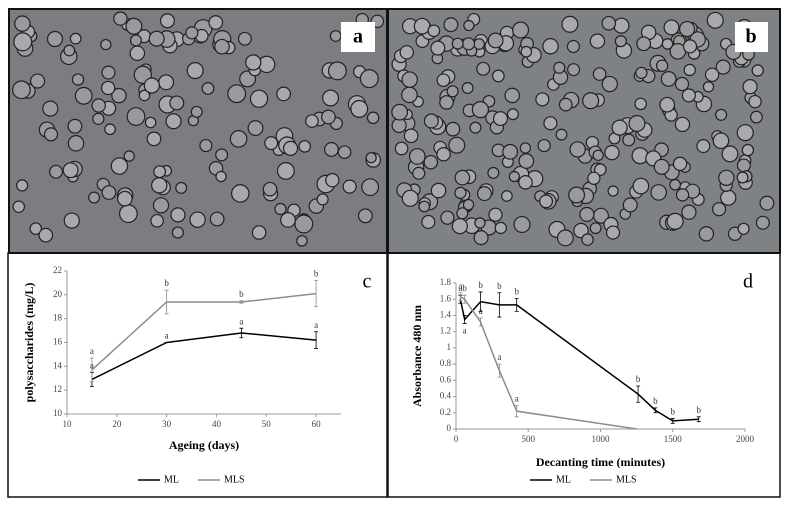  I want to click on x-tick-label: 30, so click(167, 424).